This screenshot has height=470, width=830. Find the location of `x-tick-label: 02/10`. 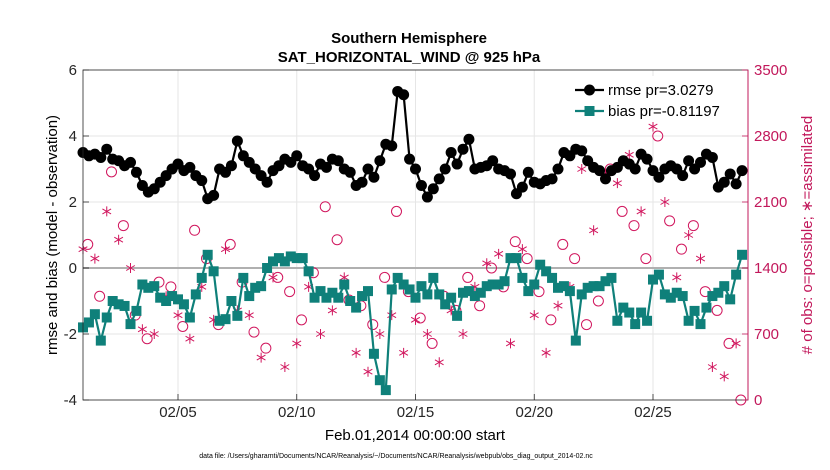

x-tick-label: 02/10 is located at coordinates (297, 412).